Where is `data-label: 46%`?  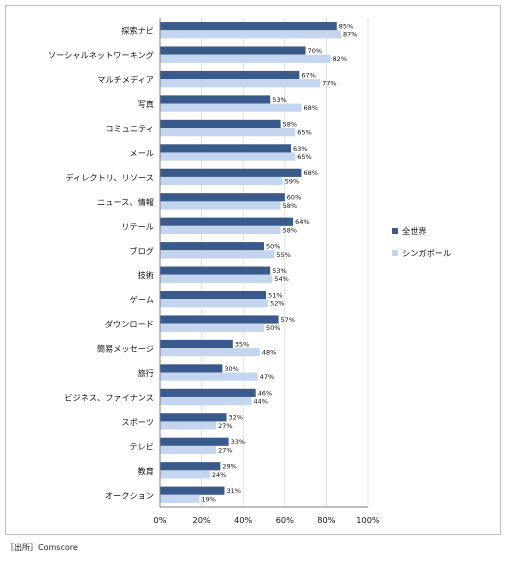 data-label: 46% is located at coordinates (265, 393).